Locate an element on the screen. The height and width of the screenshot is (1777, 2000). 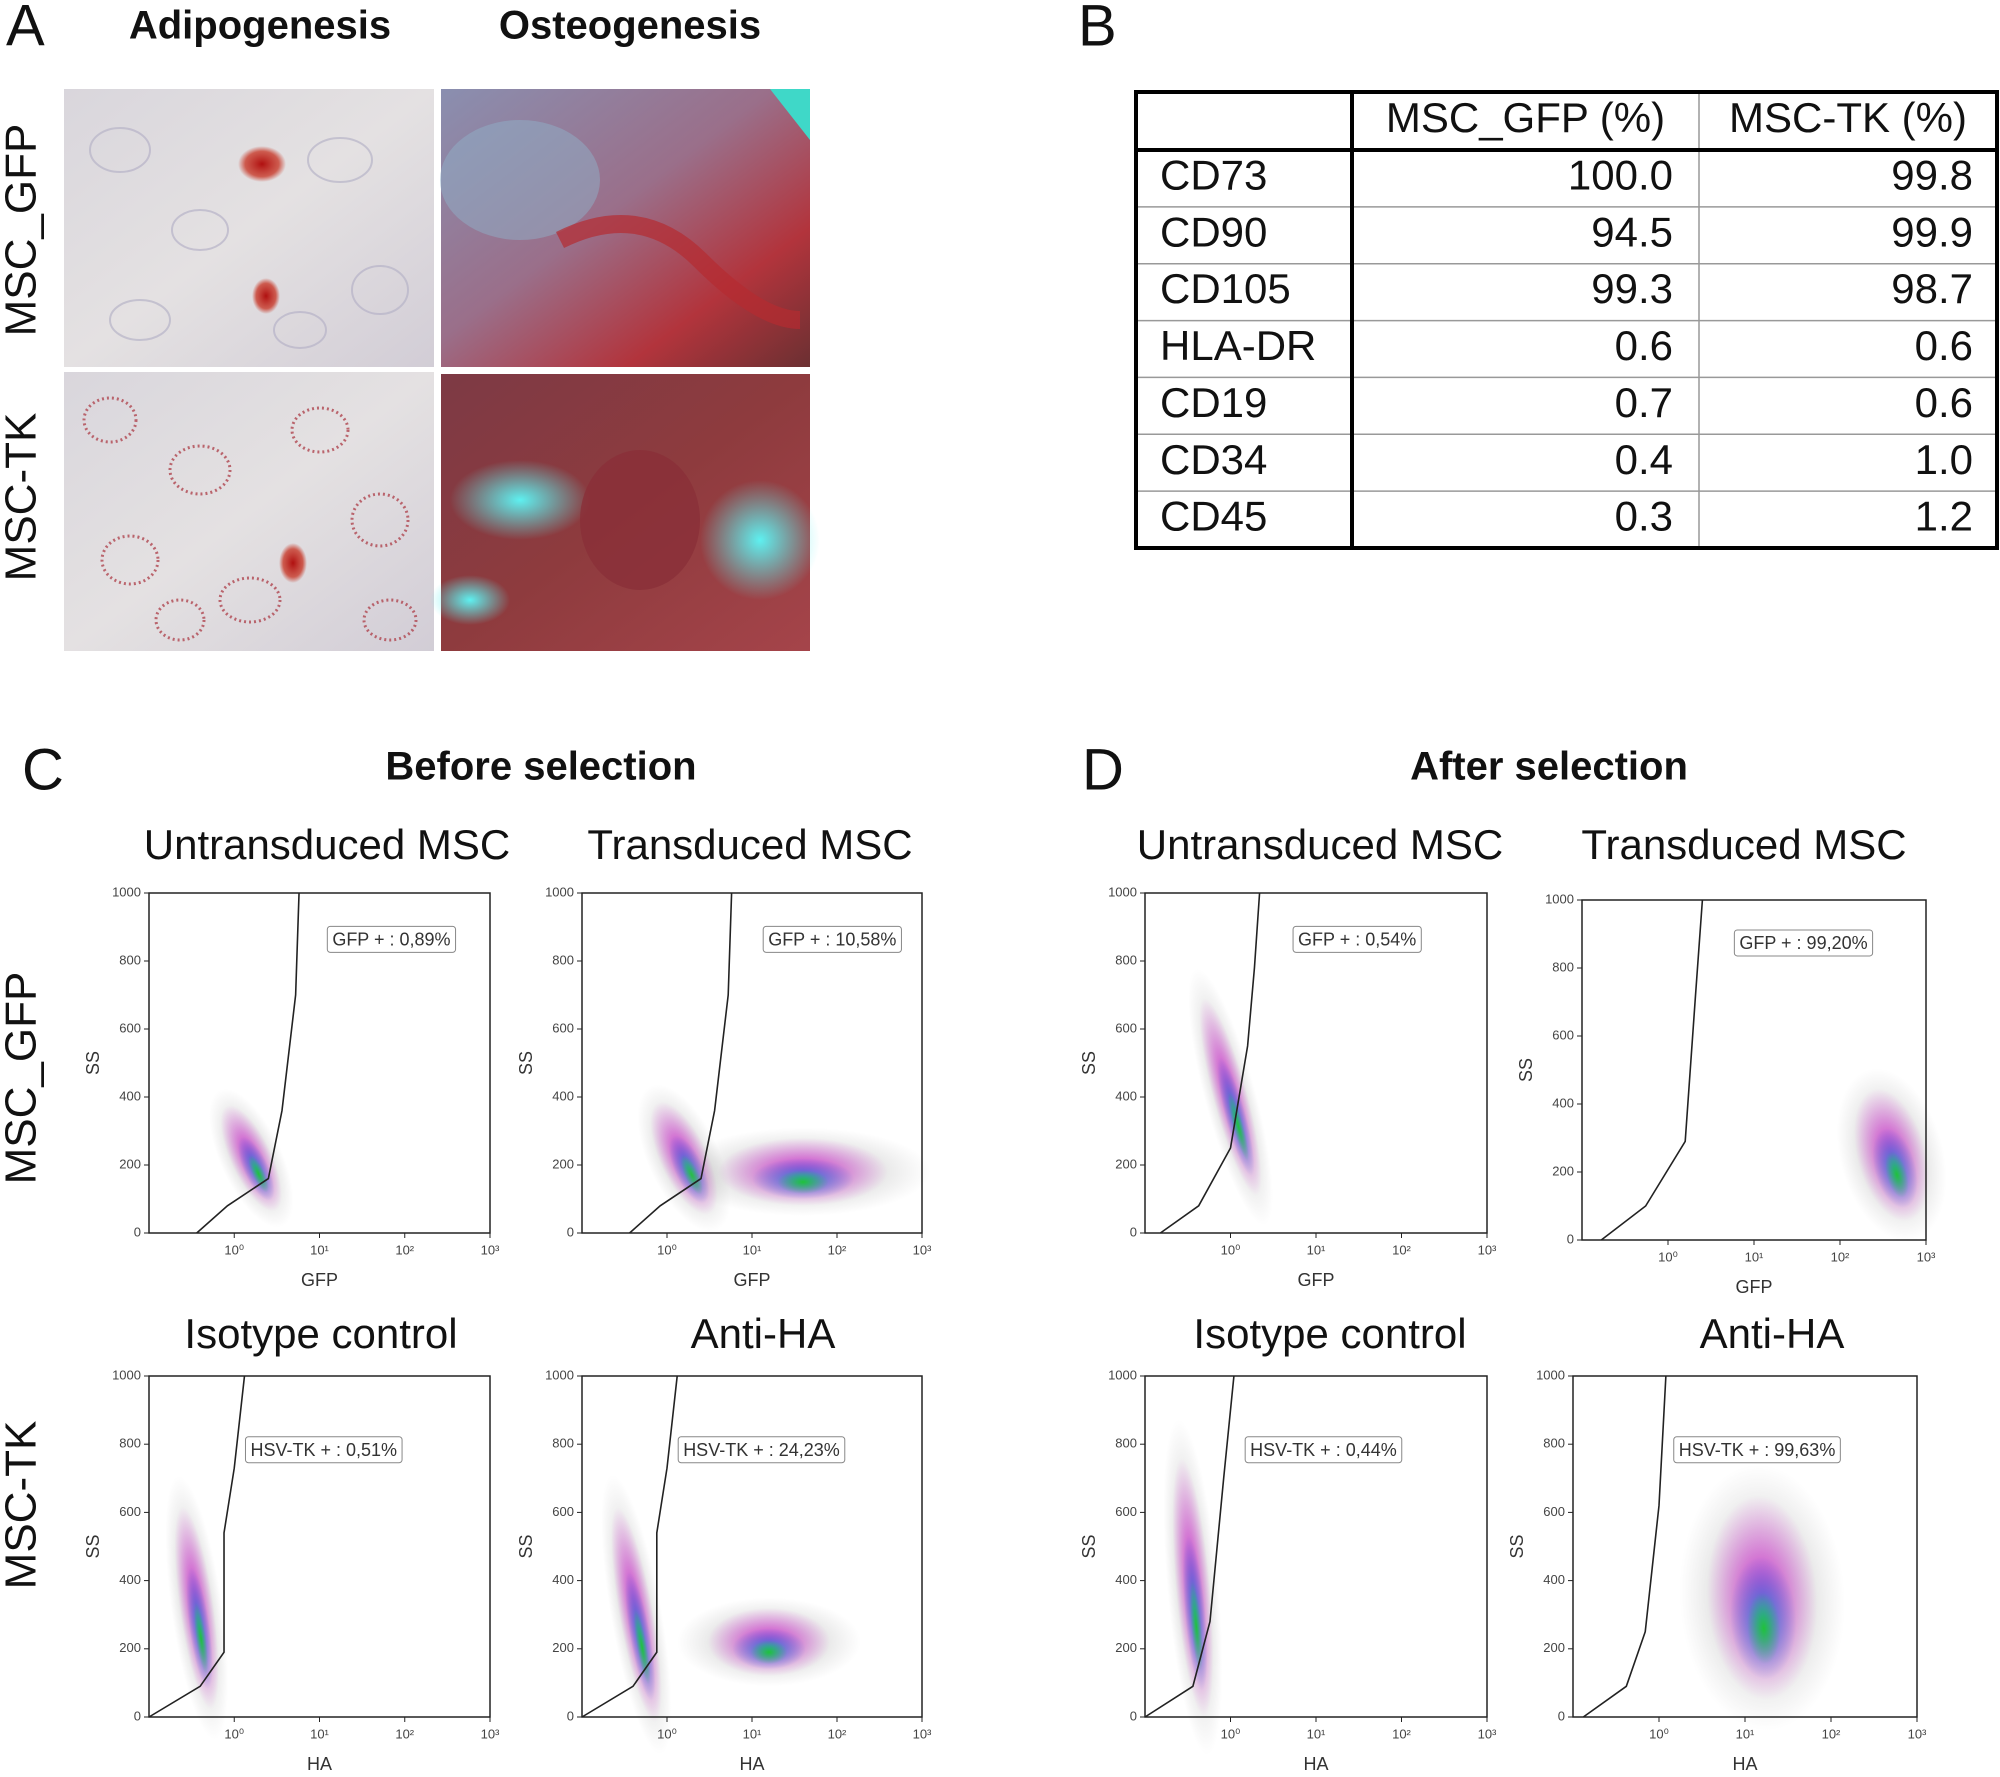
panel-title: After selection is located at coordinates (1549, 767).